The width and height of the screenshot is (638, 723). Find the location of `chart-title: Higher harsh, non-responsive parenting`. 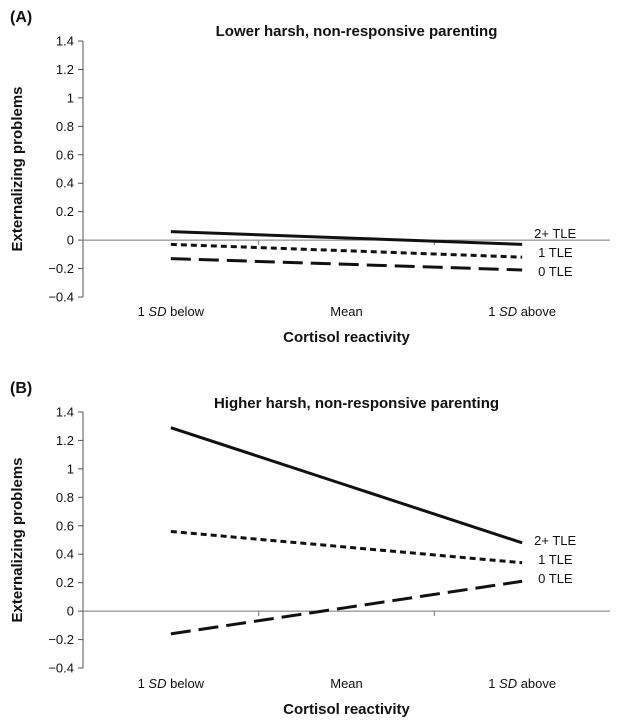

chart-title: Higher harsh, non-responsive parenting is located at coordinates (356, 403).